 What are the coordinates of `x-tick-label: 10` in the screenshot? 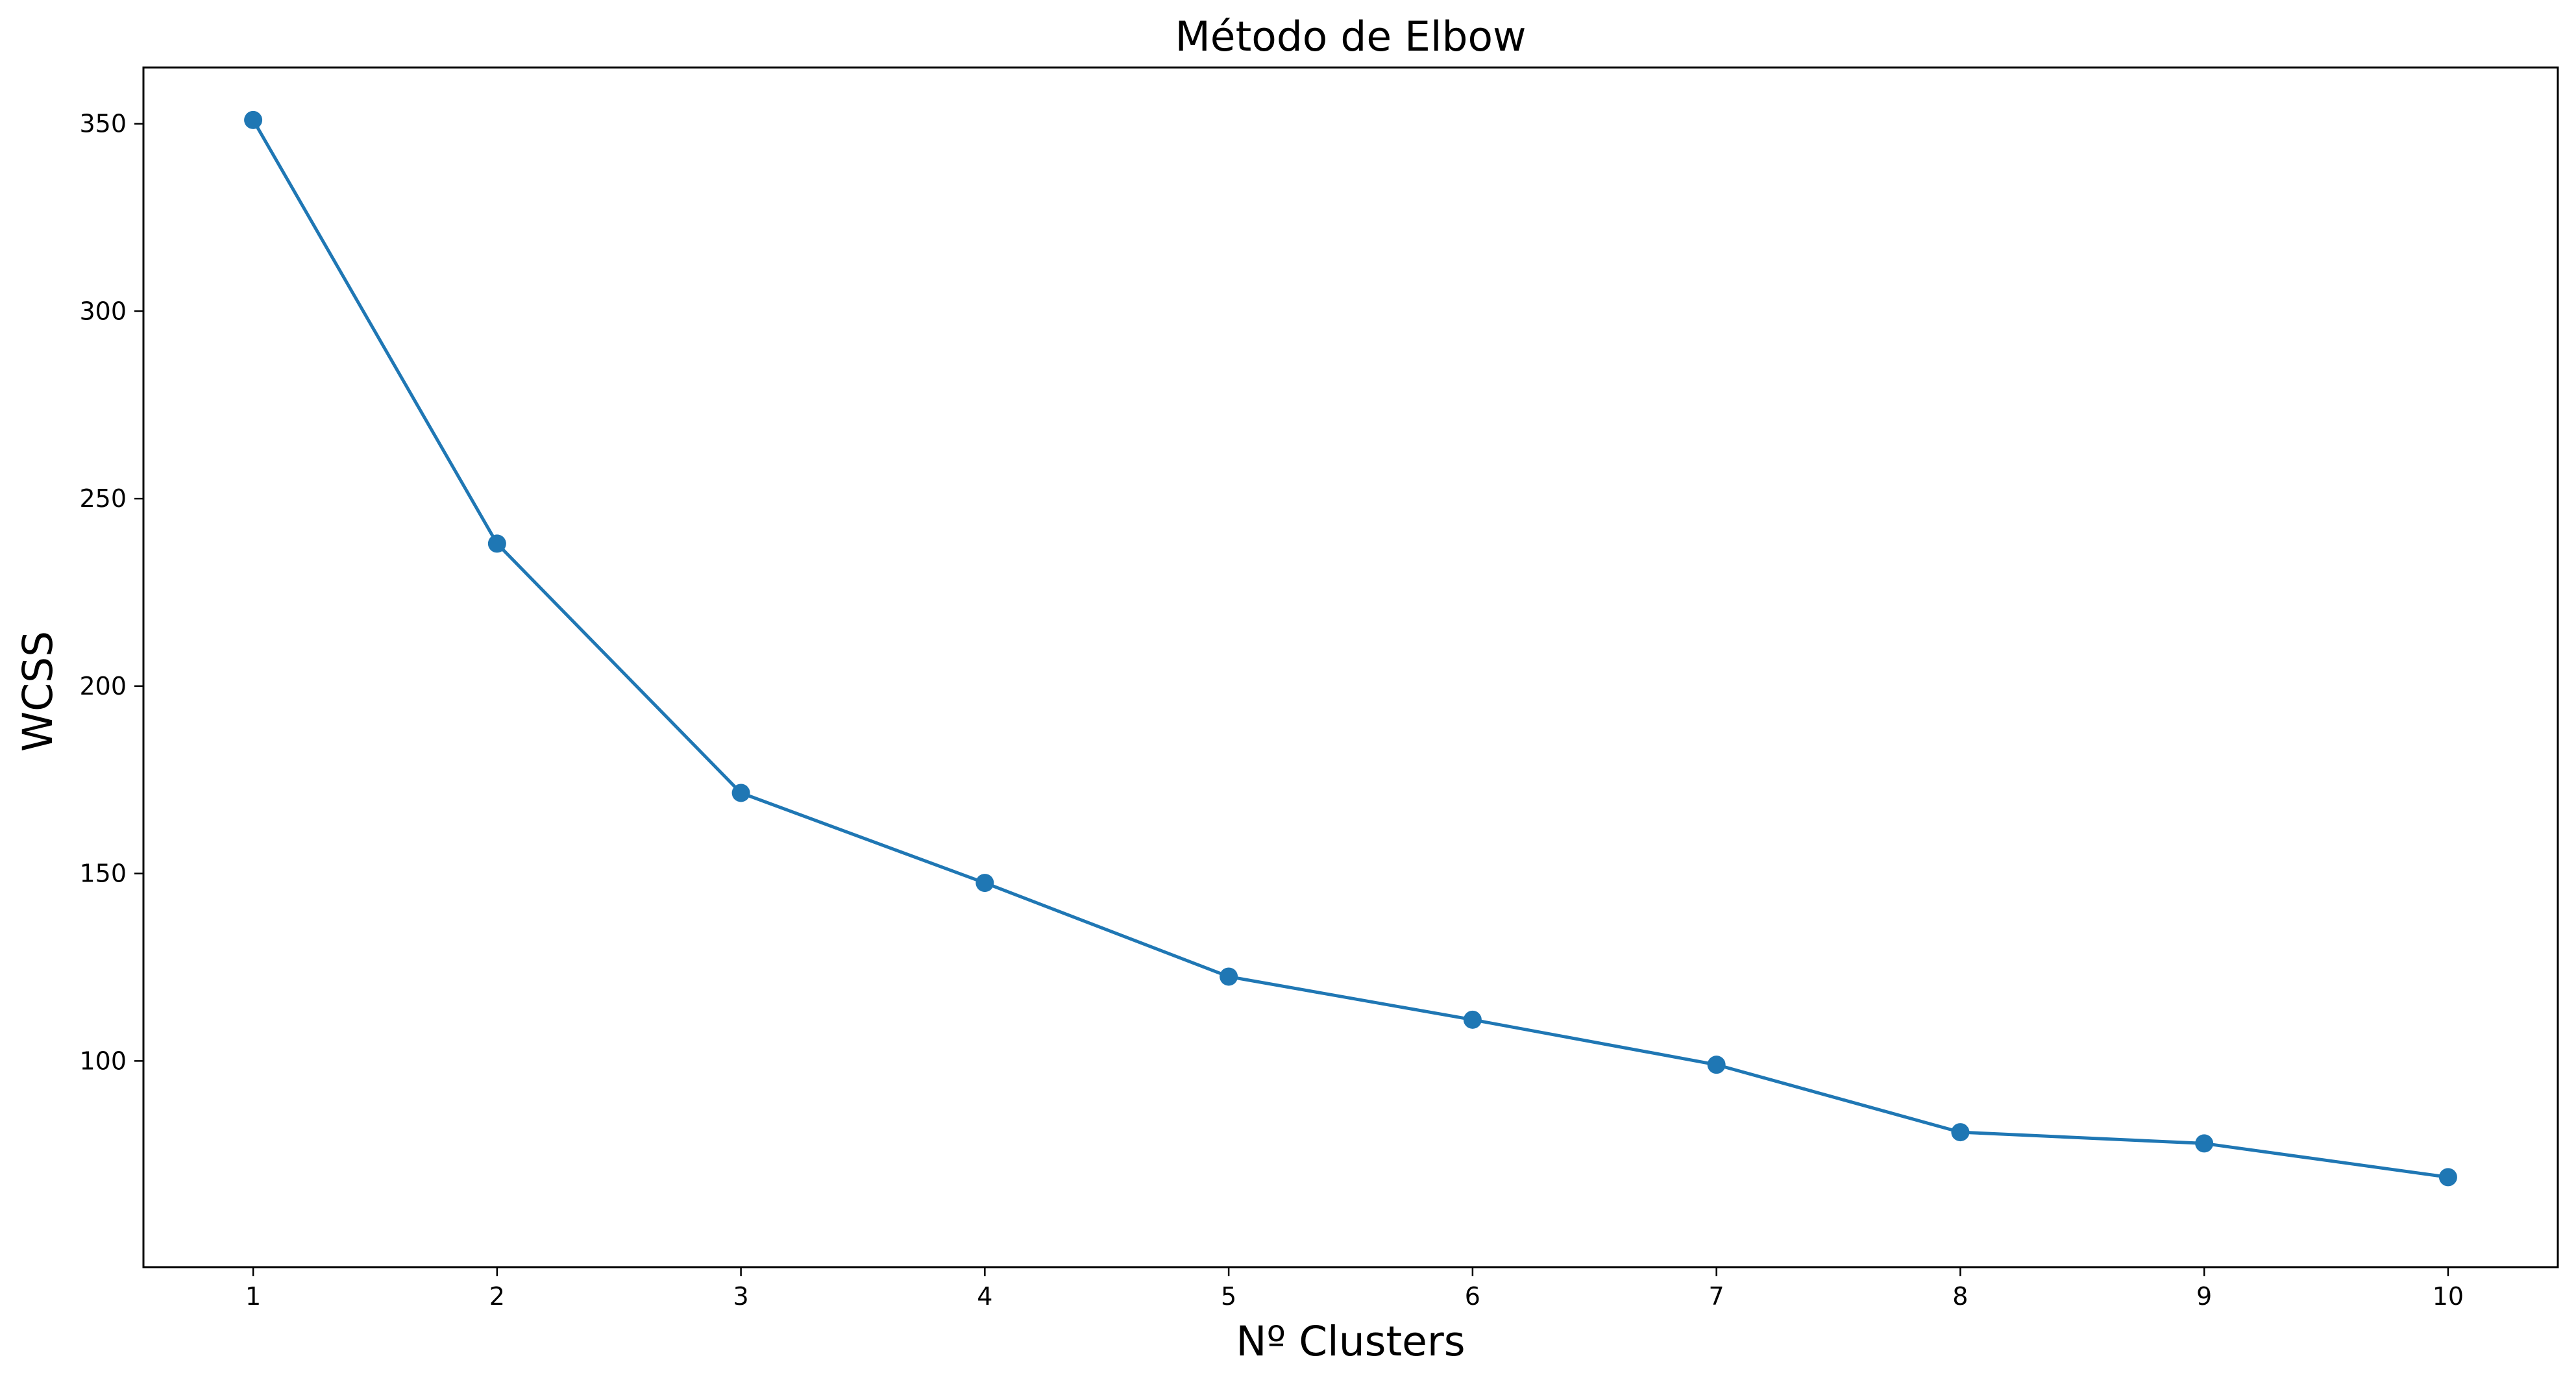 It's located at (2448, 1296).